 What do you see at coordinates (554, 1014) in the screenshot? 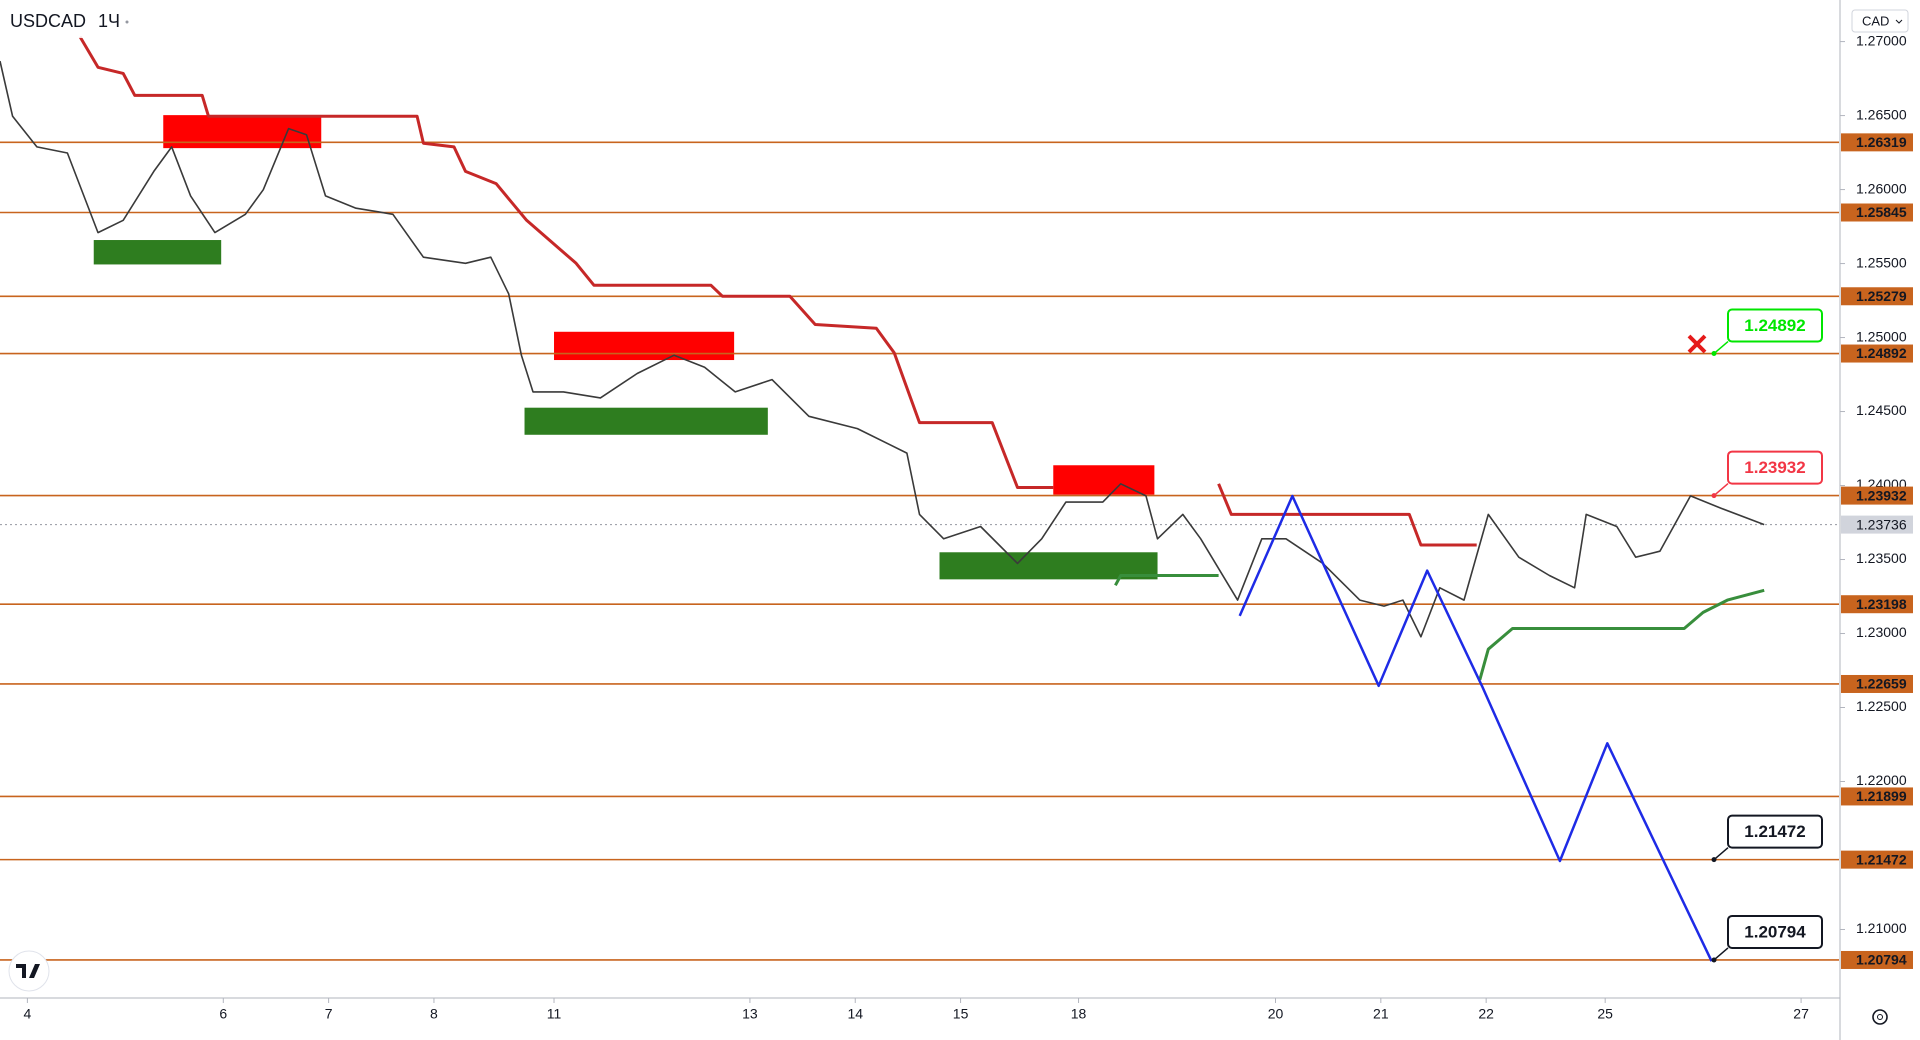
I see `x-tick-label: 11` at bounding box center [554, 1014].